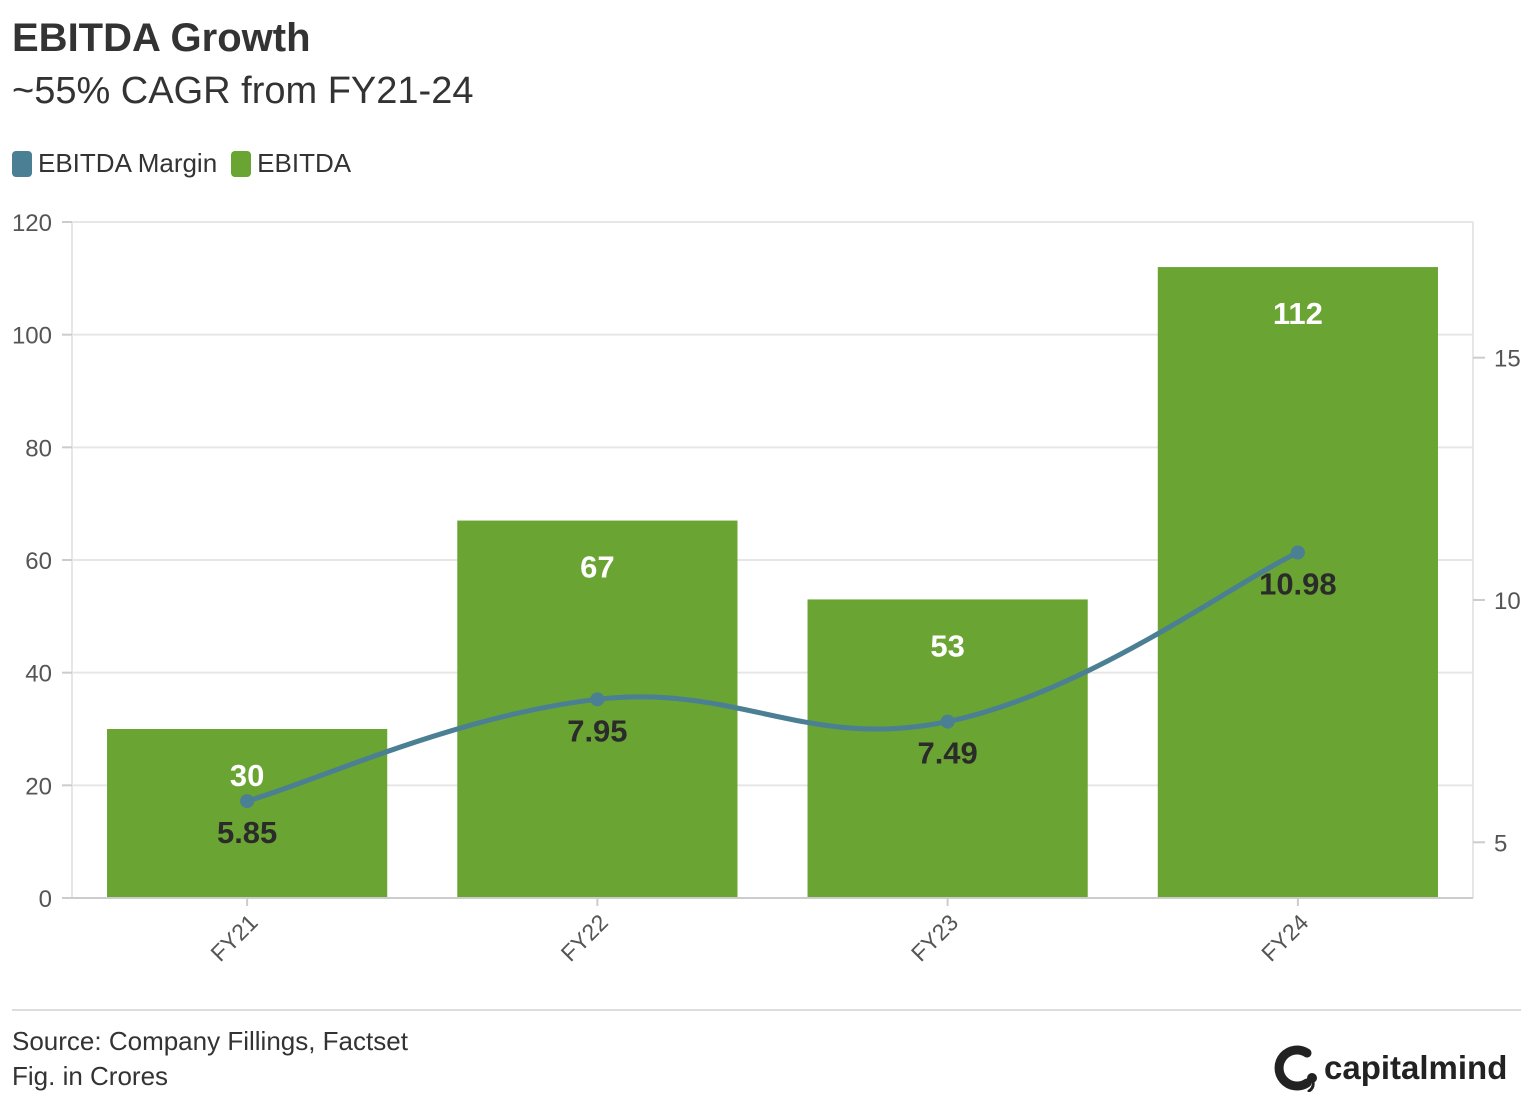 The height and width of the screenshot is (1110, 1536). Describe the element at coordinates (243, 91) in the screenshot. I see `chart-subtitle: ~55% CAGR from FY21-24` at that location.